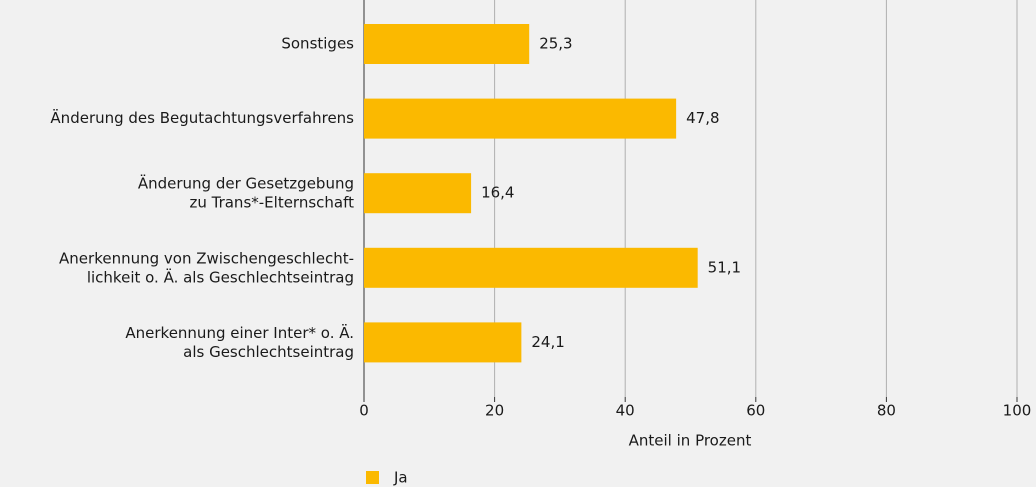 Image resolution: width=1036 pixels, height=487 pixels. Describe the element at coordinates (702, 118) in the screenshot. I see `value-label: 47,8` at that location.